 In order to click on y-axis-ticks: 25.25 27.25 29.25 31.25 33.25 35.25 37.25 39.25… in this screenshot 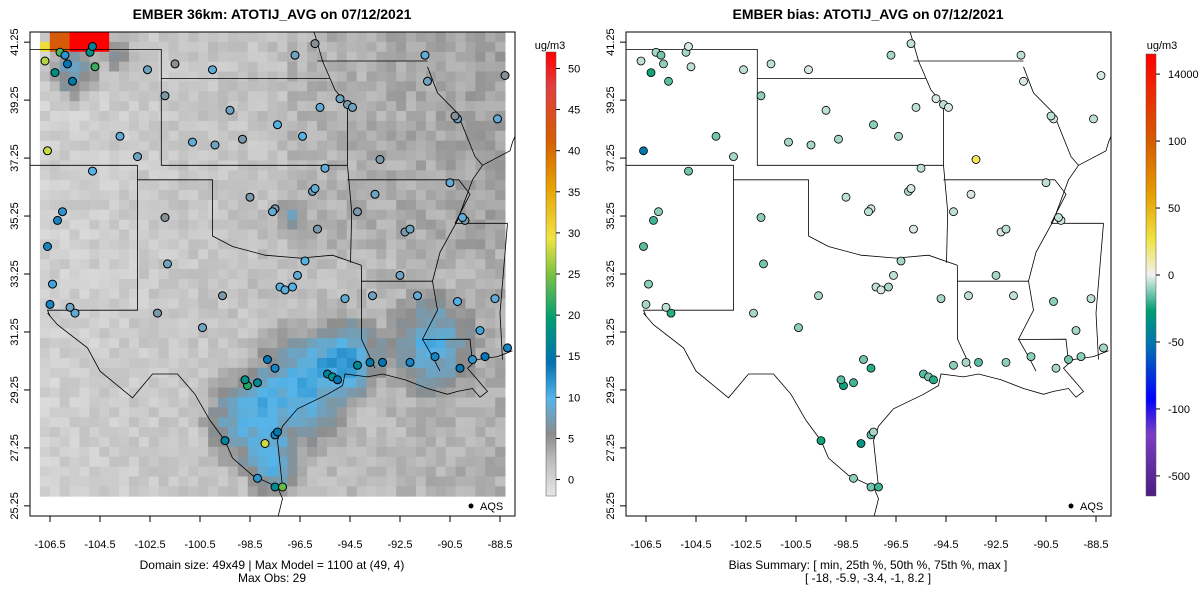, I will do `click(615, 274)`.